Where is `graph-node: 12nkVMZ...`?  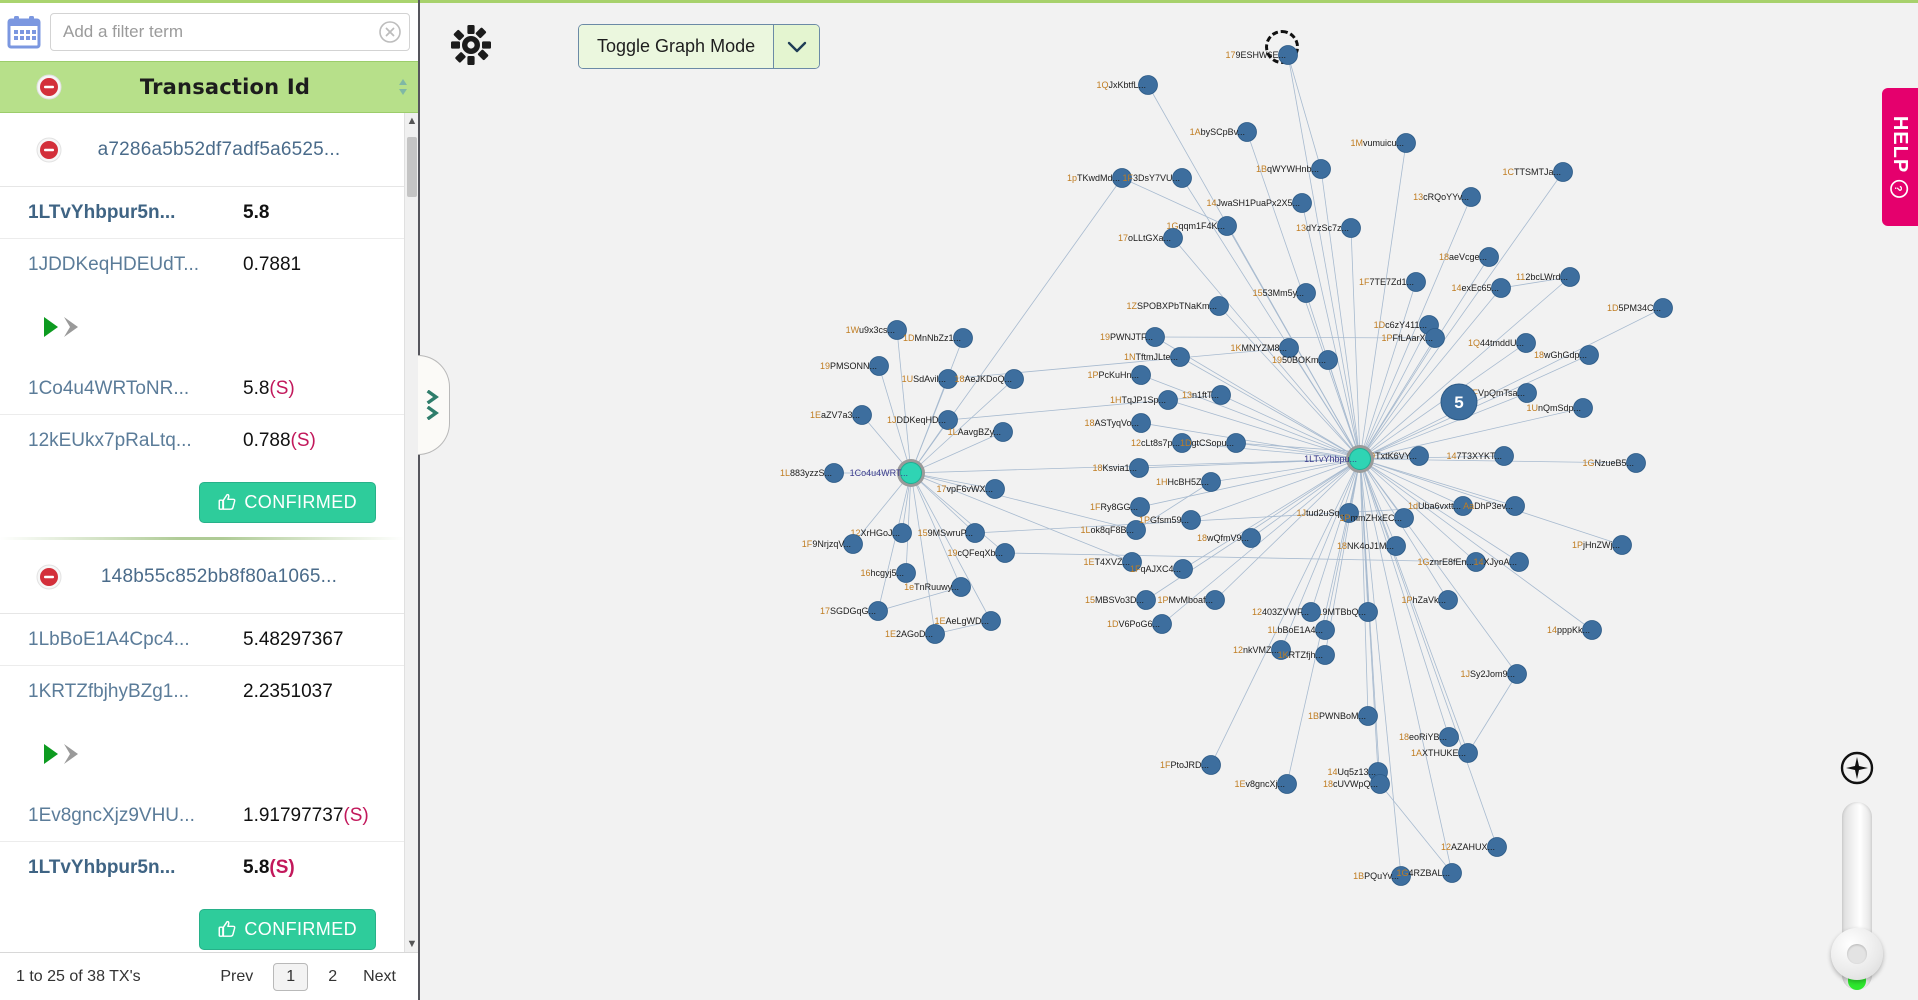 graph-node: 12nkVMZ... is located at coordinates (1262, 650).